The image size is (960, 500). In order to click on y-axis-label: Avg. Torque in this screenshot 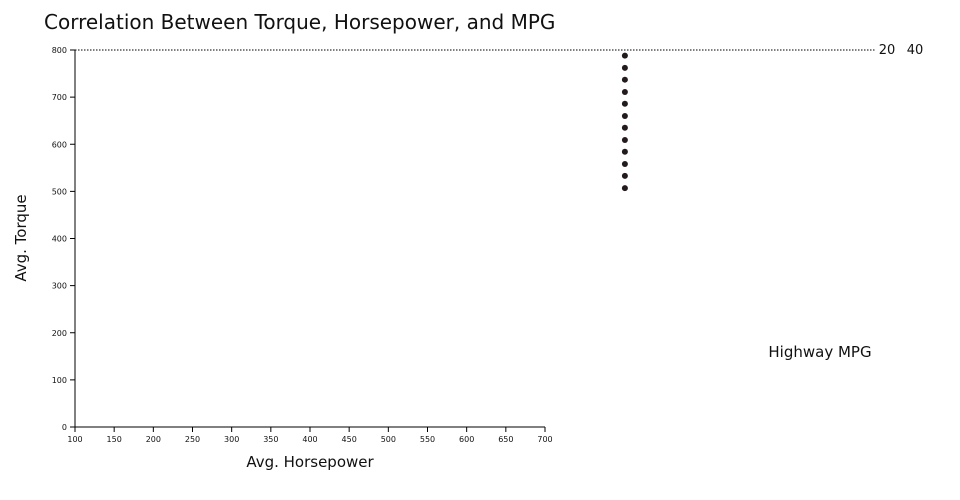, I will do `click(21, 237)`.